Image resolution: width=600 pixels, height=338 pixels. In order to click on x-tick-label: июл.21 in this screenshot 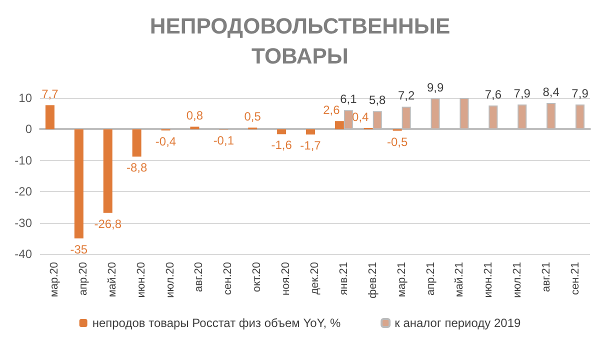, I will do `click(518, 280)`.